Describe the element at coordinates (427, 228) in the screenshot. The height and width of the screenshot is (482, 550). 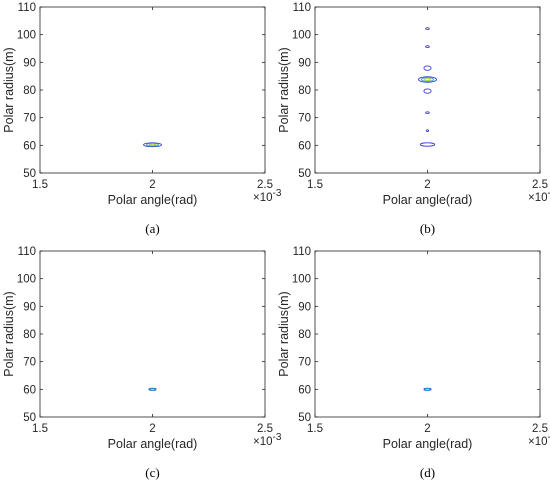
I see `panel-caption: (b)` at that location.